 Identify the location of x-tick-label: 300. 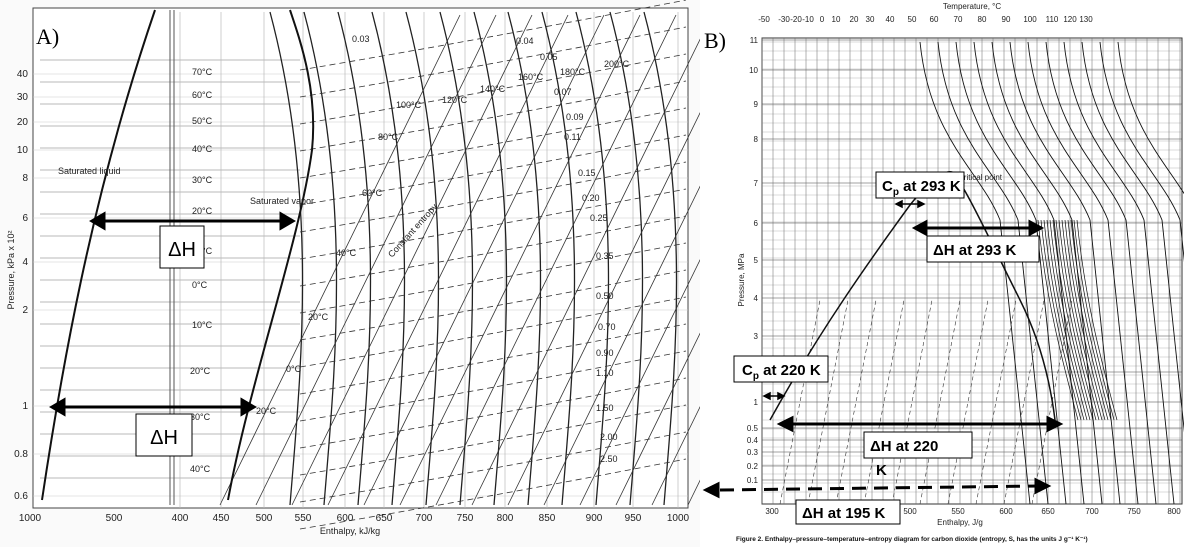
(772, 511).